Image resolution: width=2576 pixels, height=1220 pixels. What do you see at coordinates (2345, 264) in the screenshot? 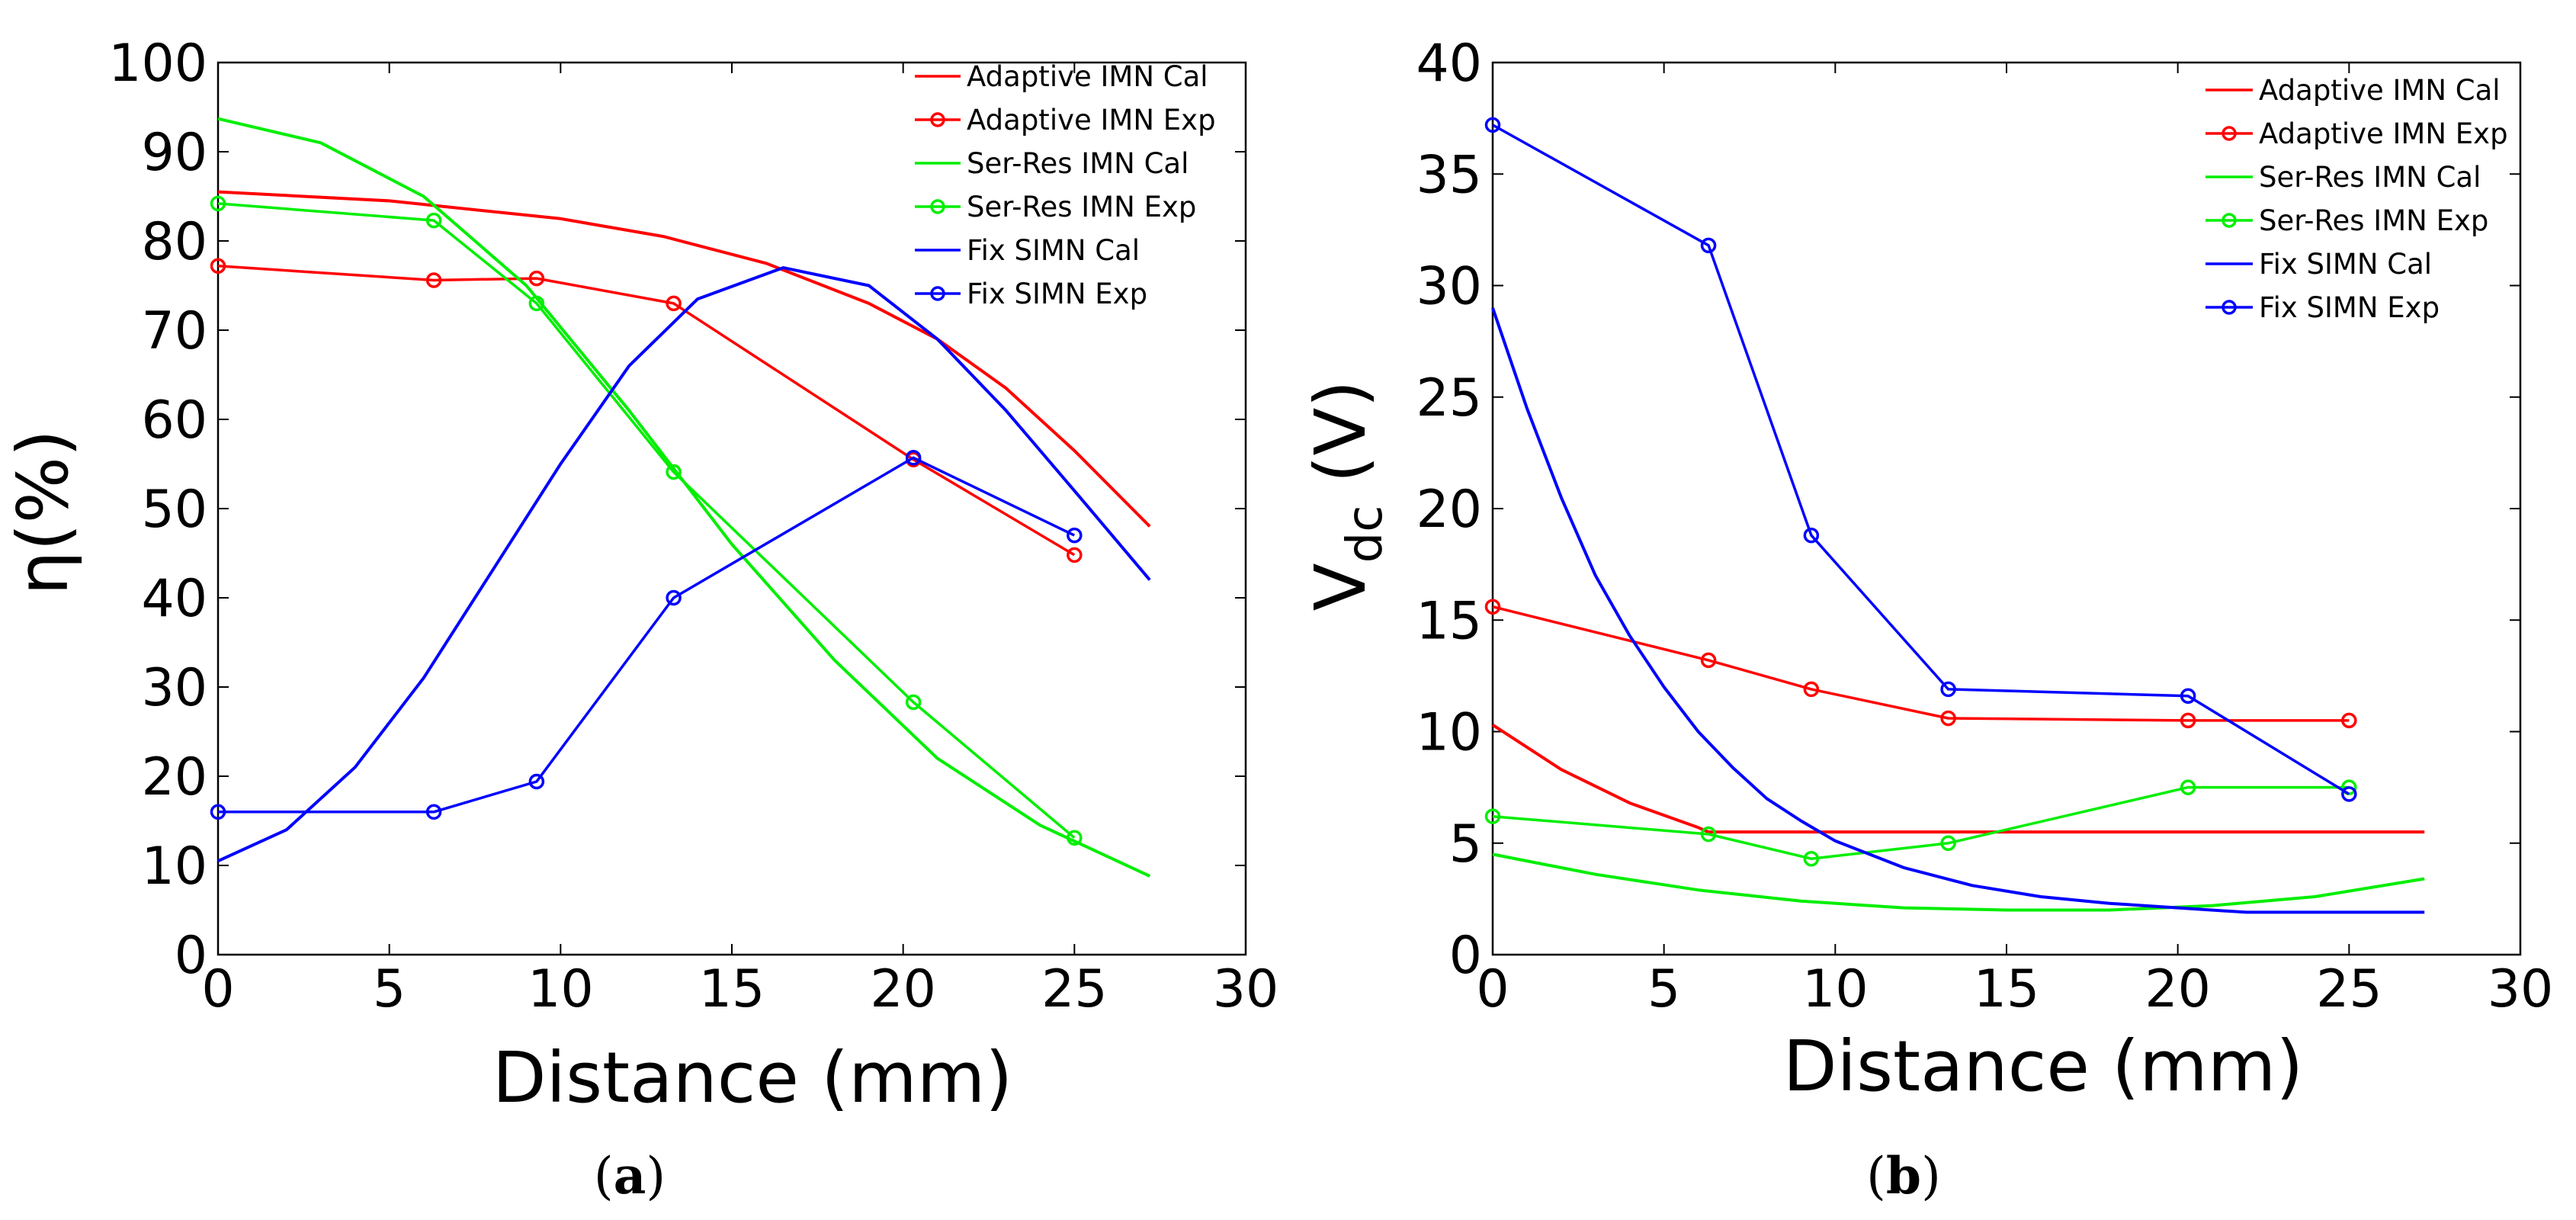
I see `legend-entry-label: Fix SIMN Cal` at bounding box center [2345, 264].